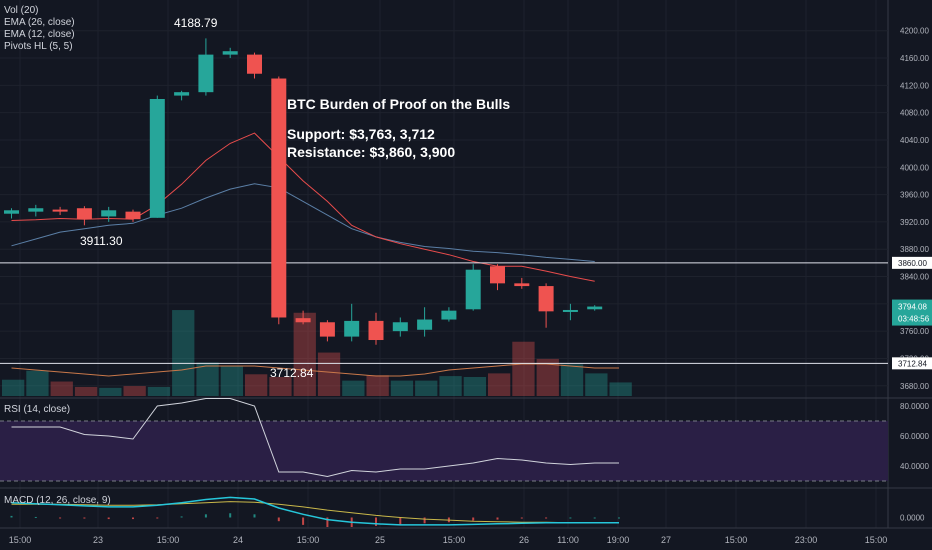  What do you see at coordinates (38, 46) in the screenshot?
I see `legend-pivots: Pivots HL (5, 5)` at bounding box center [38, 46].